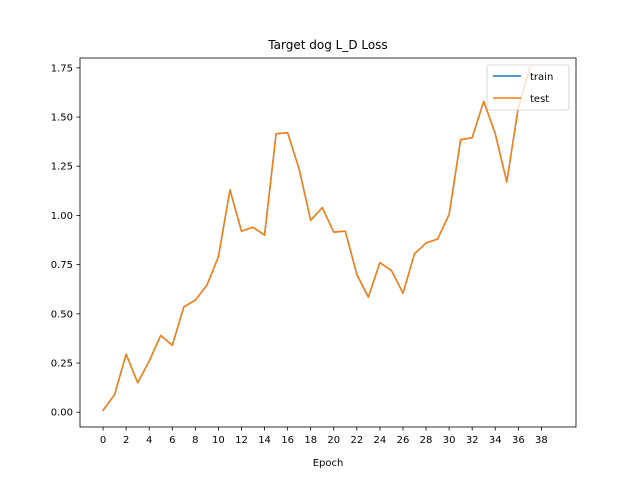 The image size is (640, 480). I want to click on x-axis-ticks: 0 2 4 6 8 10 12 14 16 18 20 22 24 26 28 30 32 34 36 38, so click(324, 436).